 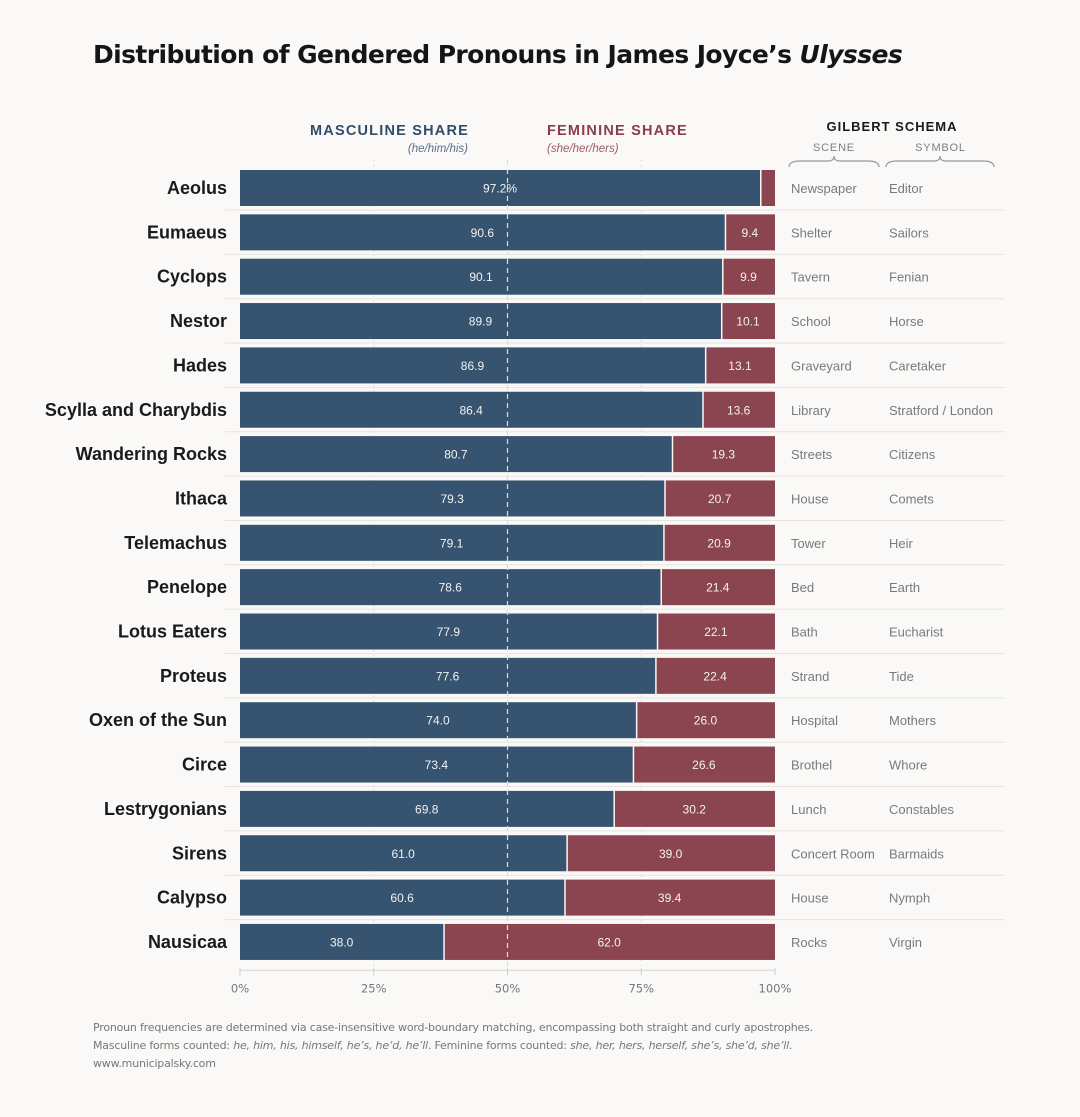 What do you see at coordinates (834, 161) in the screenshot?
I see `scene-brace-icon` at bounding box center [834, 161].